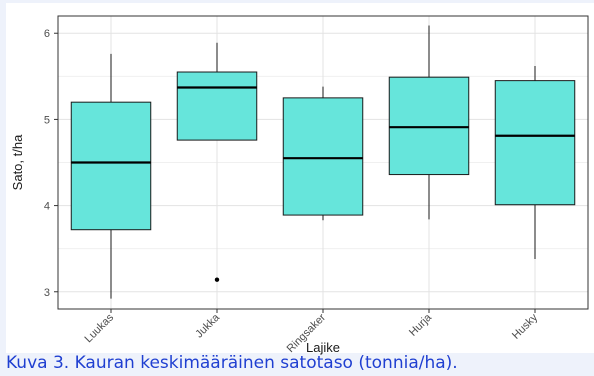  What do you see at coordinates (47, 34) in the screenshot?
I see `y-tick-label: 6` at bounding box center [47, 34].